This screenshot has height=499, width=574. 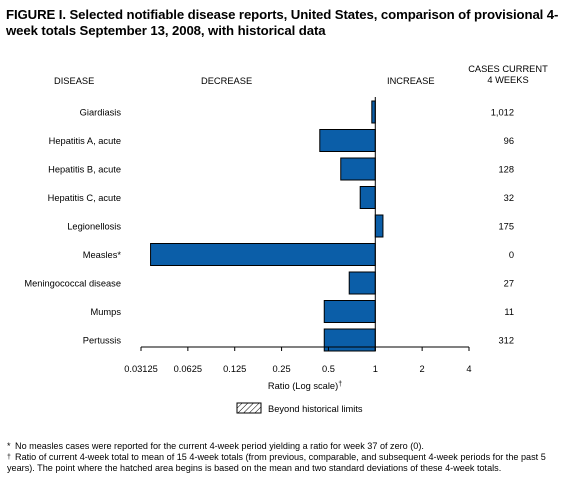 What do you see at coordinates (234, 369) in the screenshot?
I see `x-tick-label: 0.125` at bounding box center [234, 369].